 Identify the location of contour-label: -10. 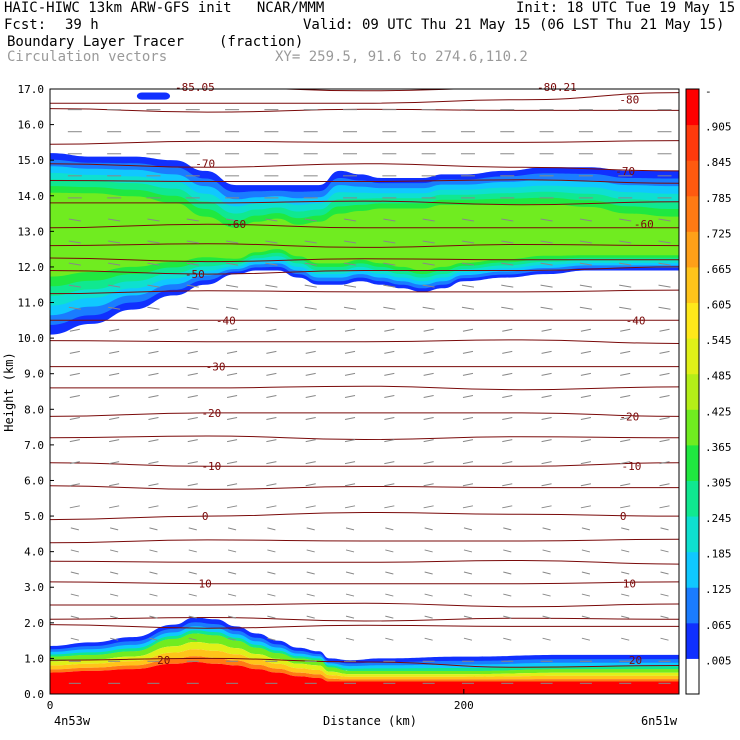
(211, 466).